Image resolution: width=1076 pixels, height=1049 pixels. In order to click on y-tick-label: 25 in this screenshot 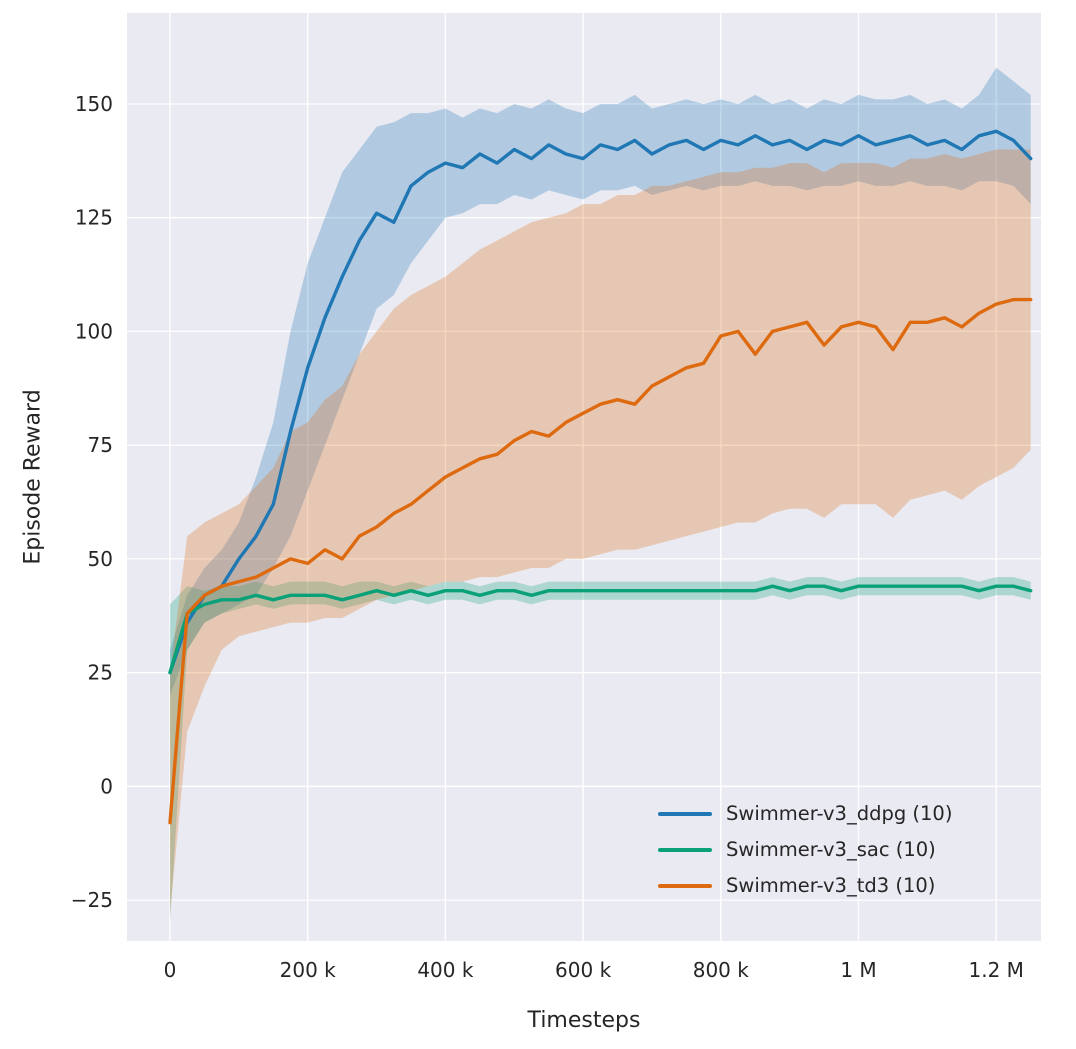, I will do `click(100, 673)`.